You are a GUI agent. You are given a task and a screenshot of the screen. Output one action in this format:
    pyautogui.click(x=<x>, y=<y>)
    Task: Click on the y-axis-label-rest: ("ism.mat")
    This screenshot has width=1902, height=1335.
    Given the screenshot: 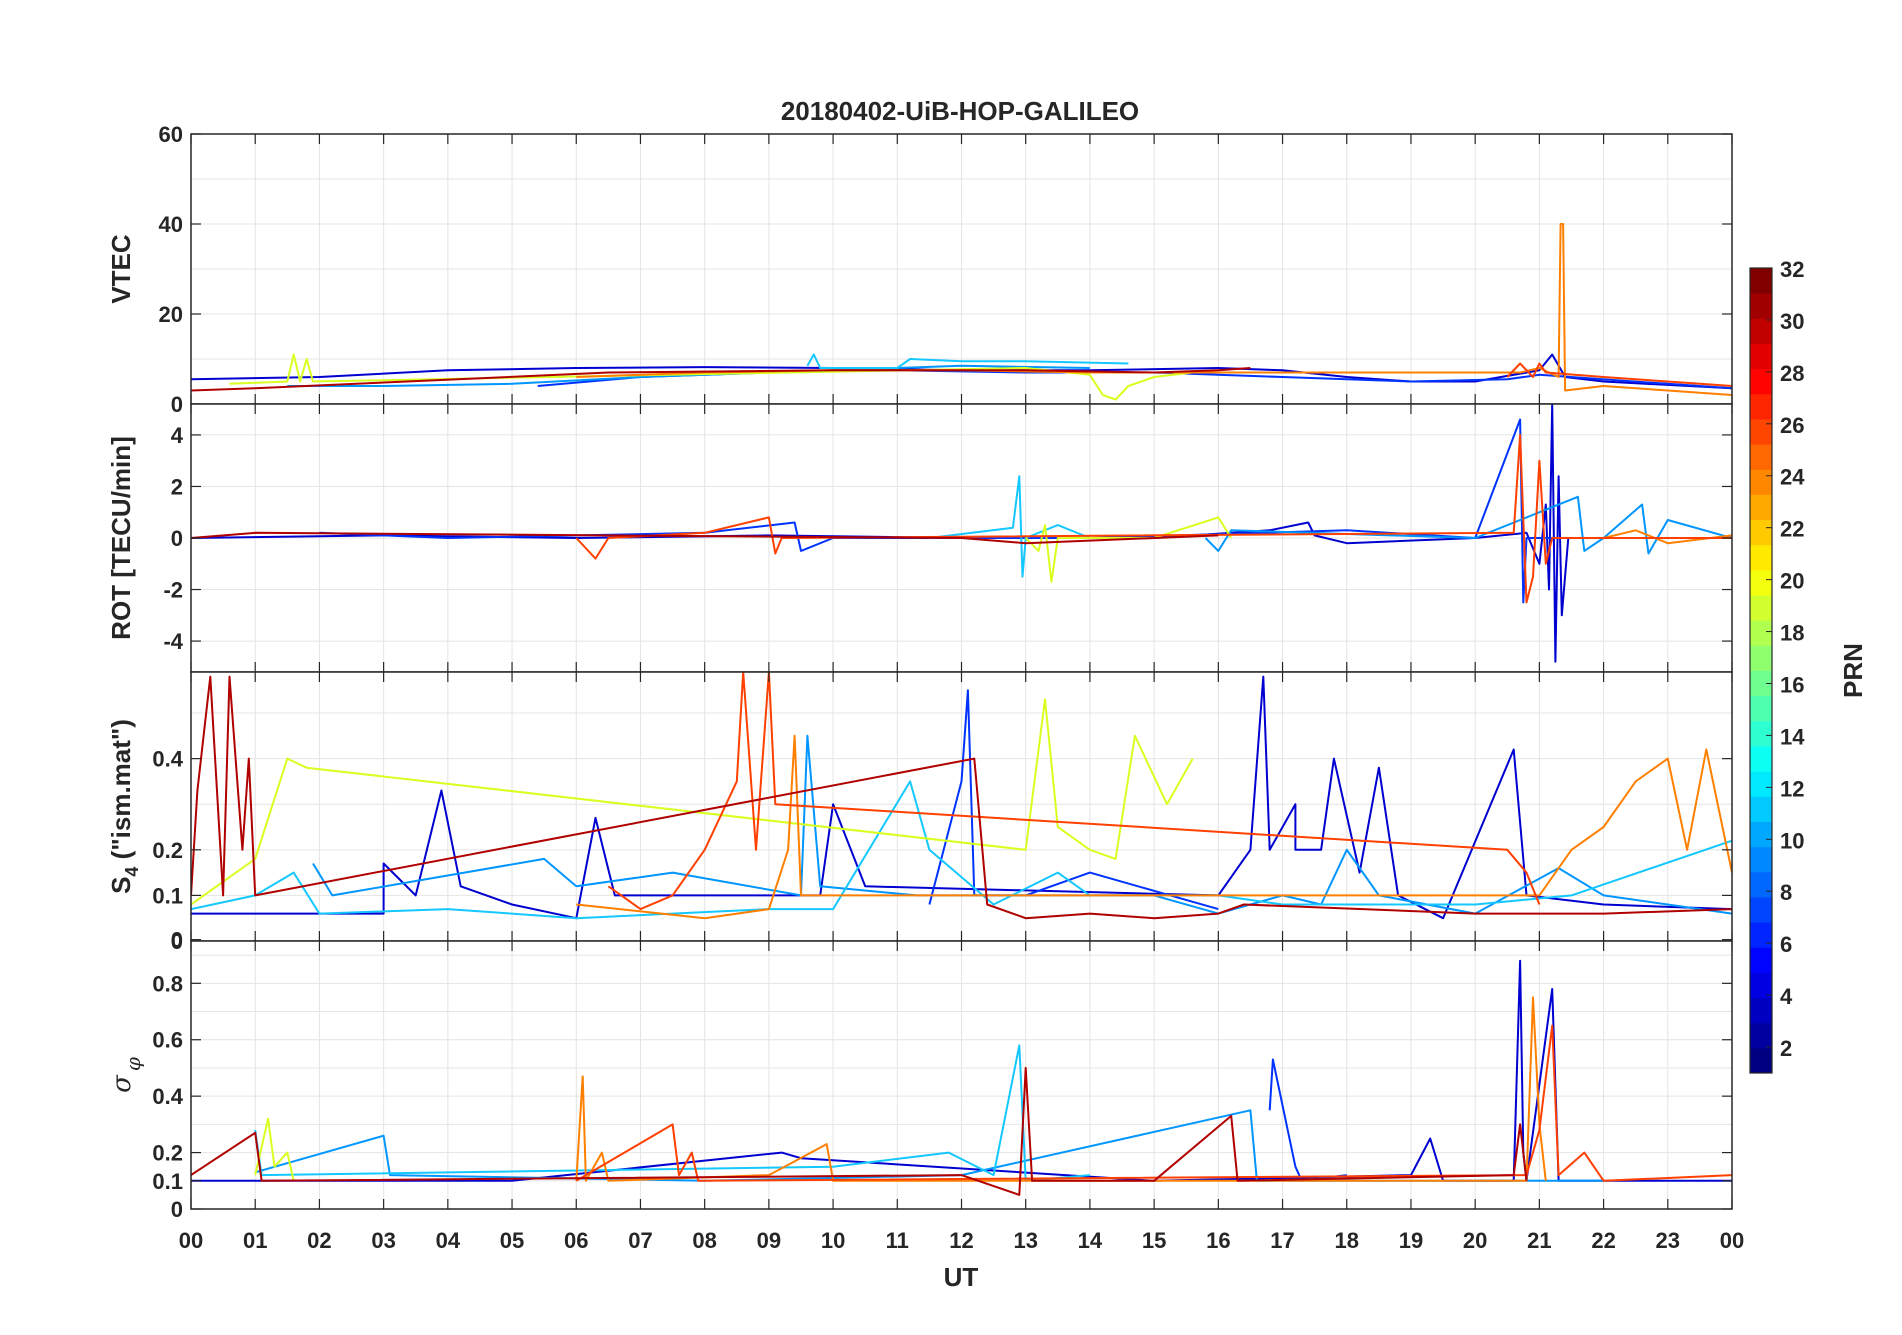 What is the action you would take?
    pyautogui.click(x=121, y=792)
    